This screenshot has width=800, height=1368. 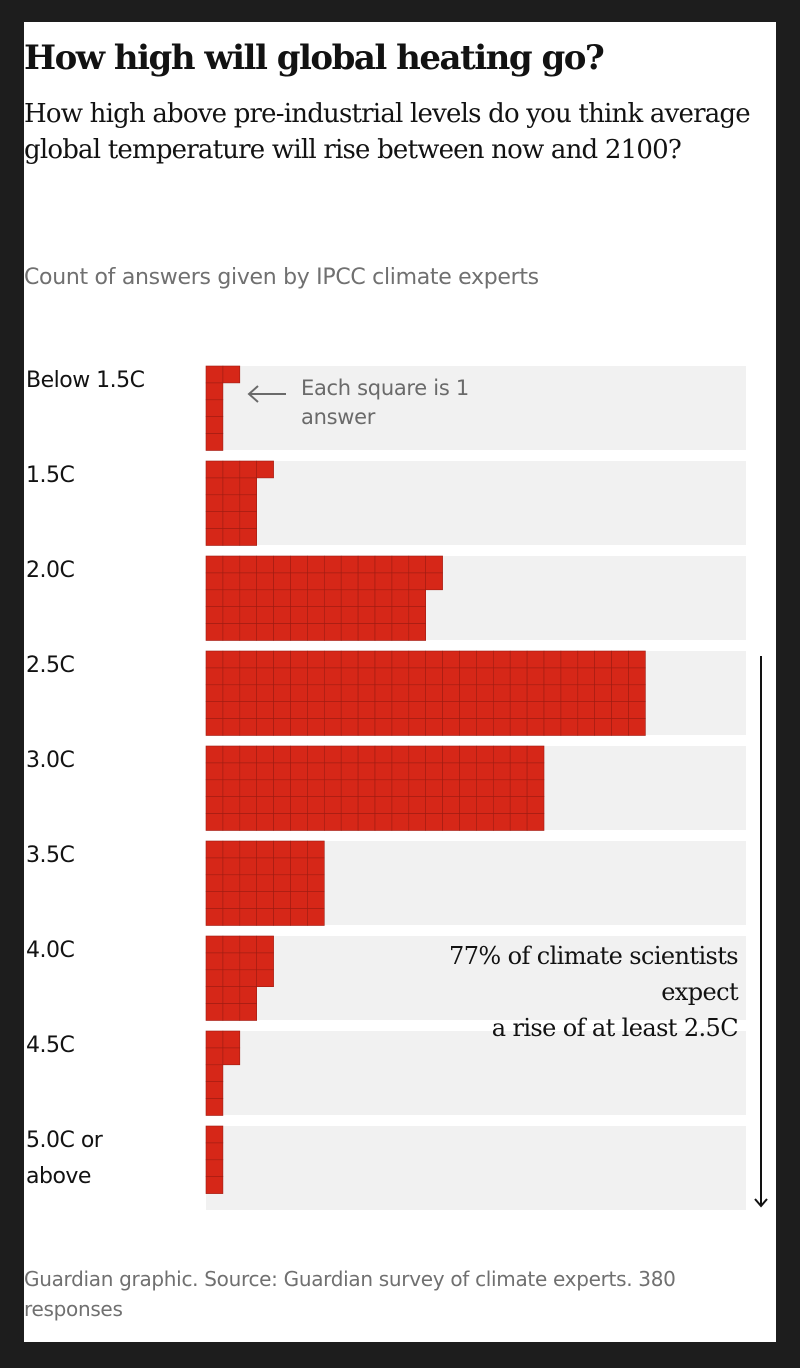 I want to click on row-1-5c: 1.5C, so click(x=386, y=503).